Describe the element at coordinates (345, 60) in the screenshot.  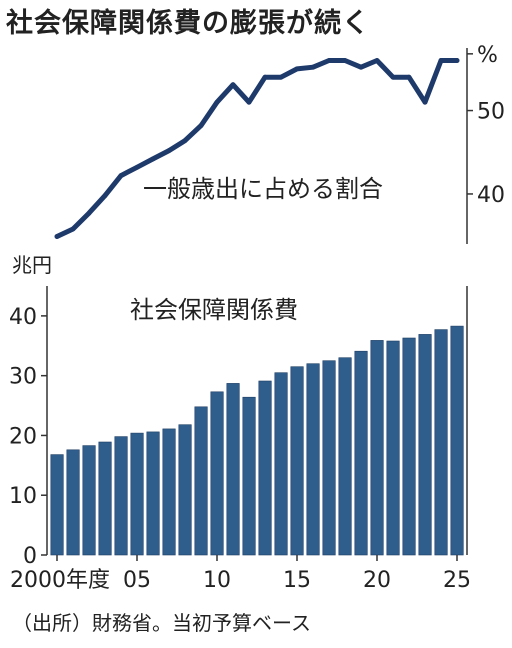
I see `share-point-2018` at that location.